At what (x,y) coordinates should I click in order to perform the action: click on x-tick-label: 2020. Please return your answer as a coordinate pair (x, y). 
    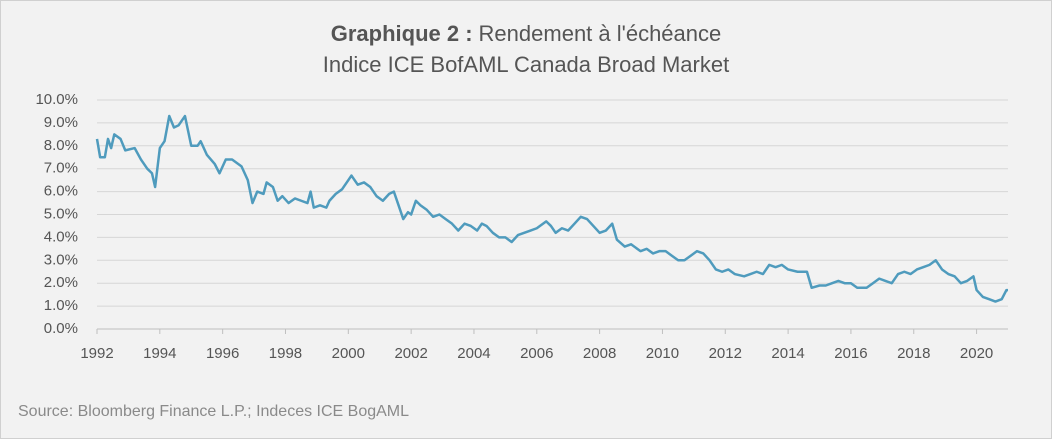
    Looking at the image, I should click on (976, 353).